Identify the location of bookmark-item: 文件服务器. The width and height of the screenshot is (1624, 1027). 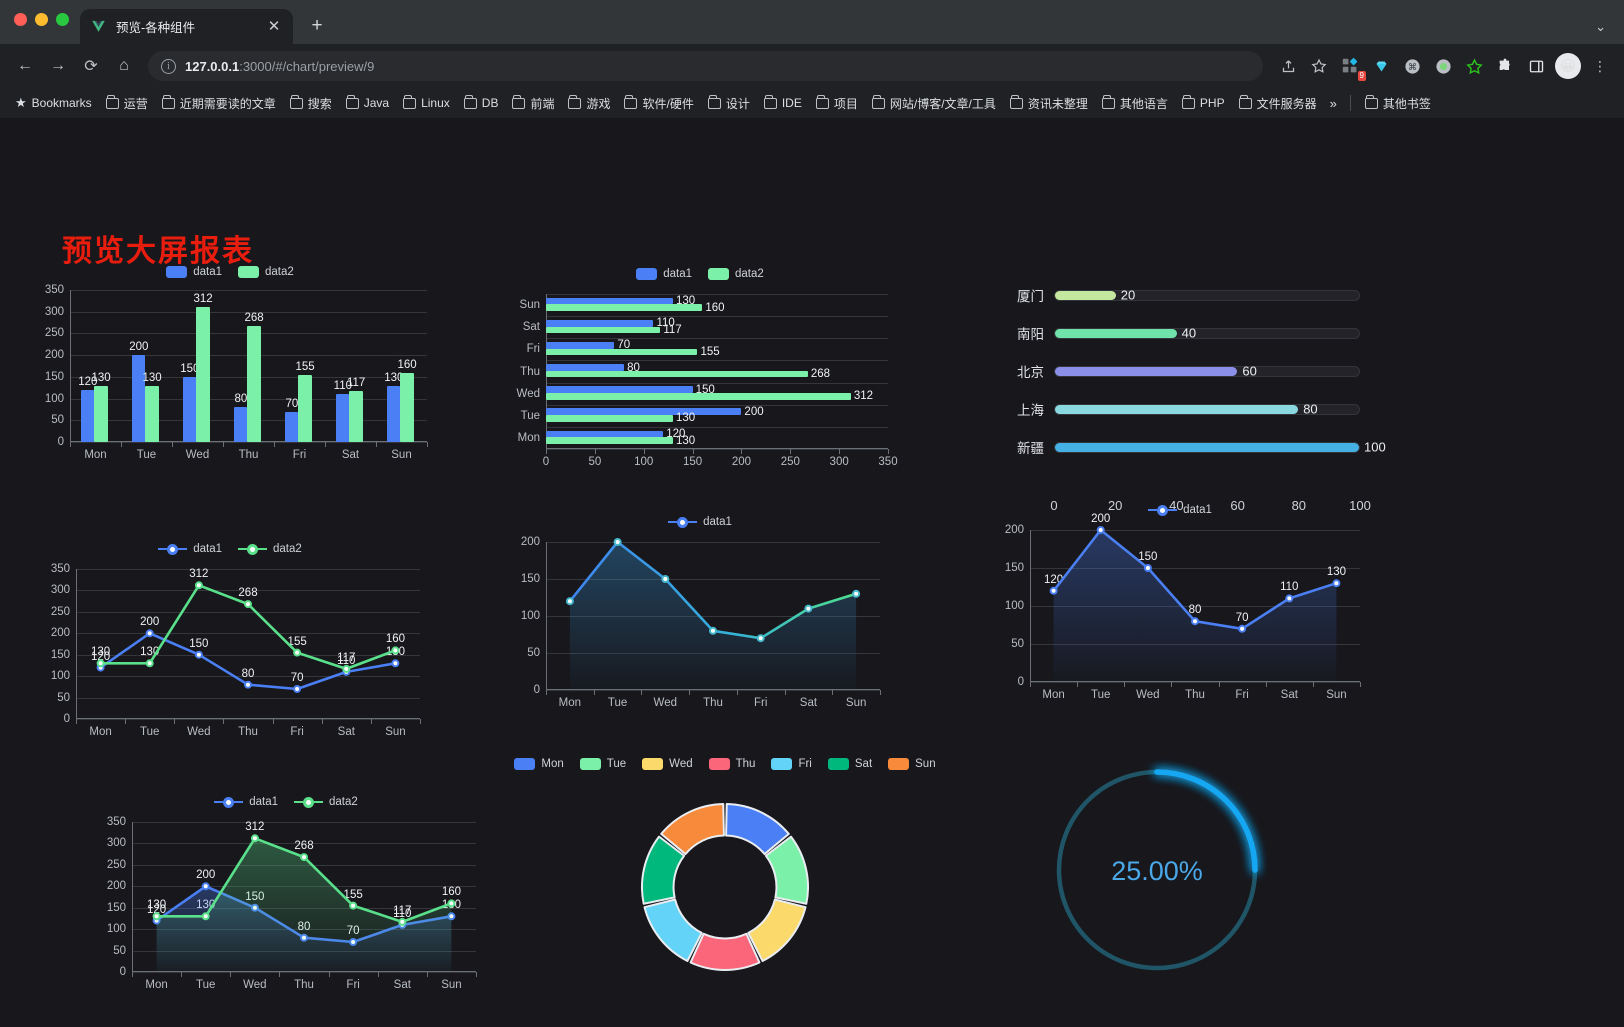
(1278, 103).